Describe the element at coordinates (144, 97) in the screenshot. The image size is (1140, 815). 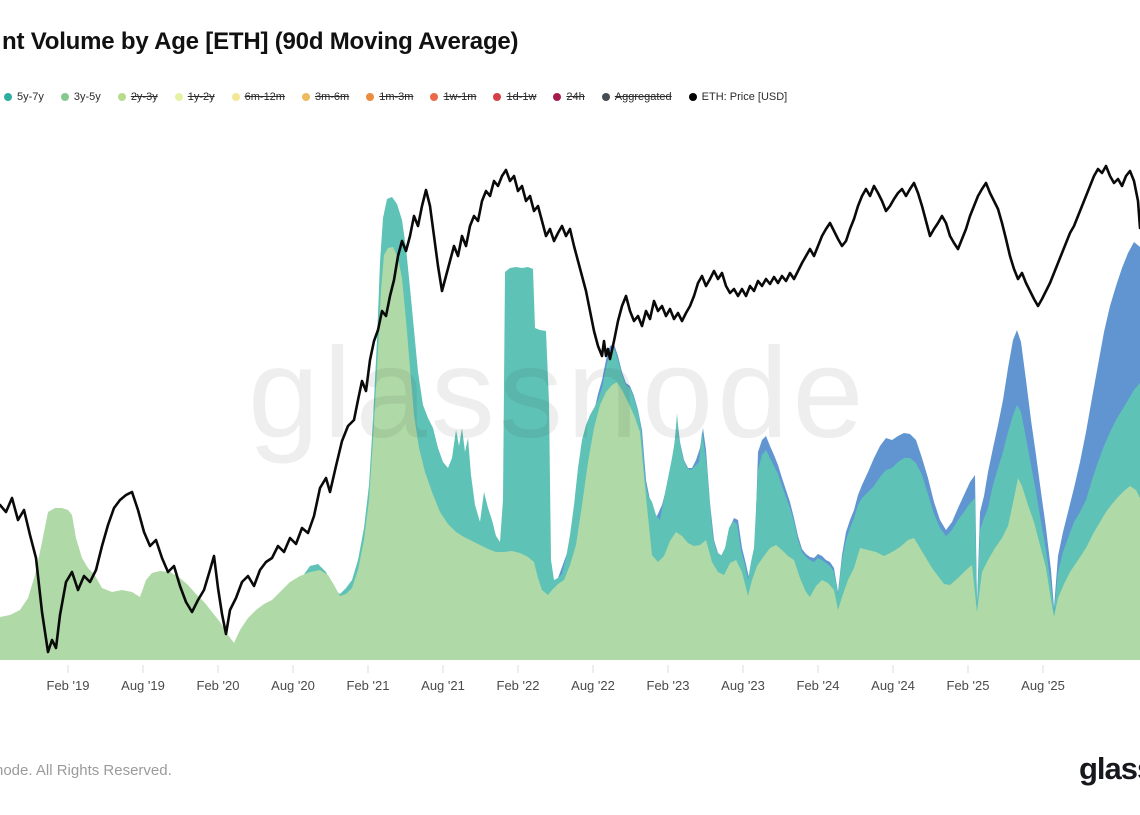
I see `legend-item-label: 2y-3y` at that location.